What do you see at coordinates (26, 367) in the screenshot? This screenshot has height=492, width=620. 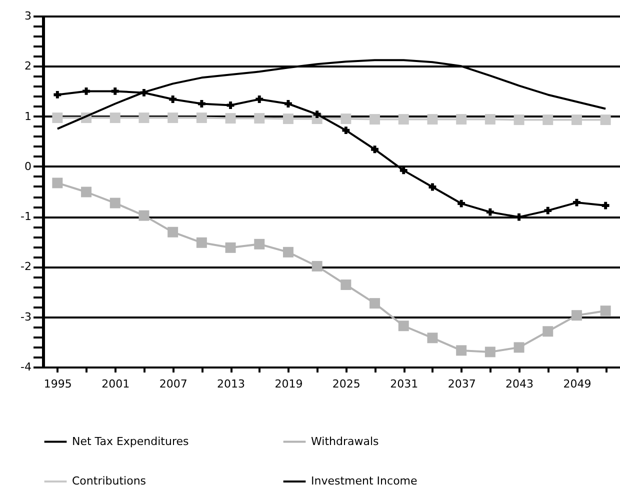 I see `y-tick-label: -4` at bounding box center [26, 367].